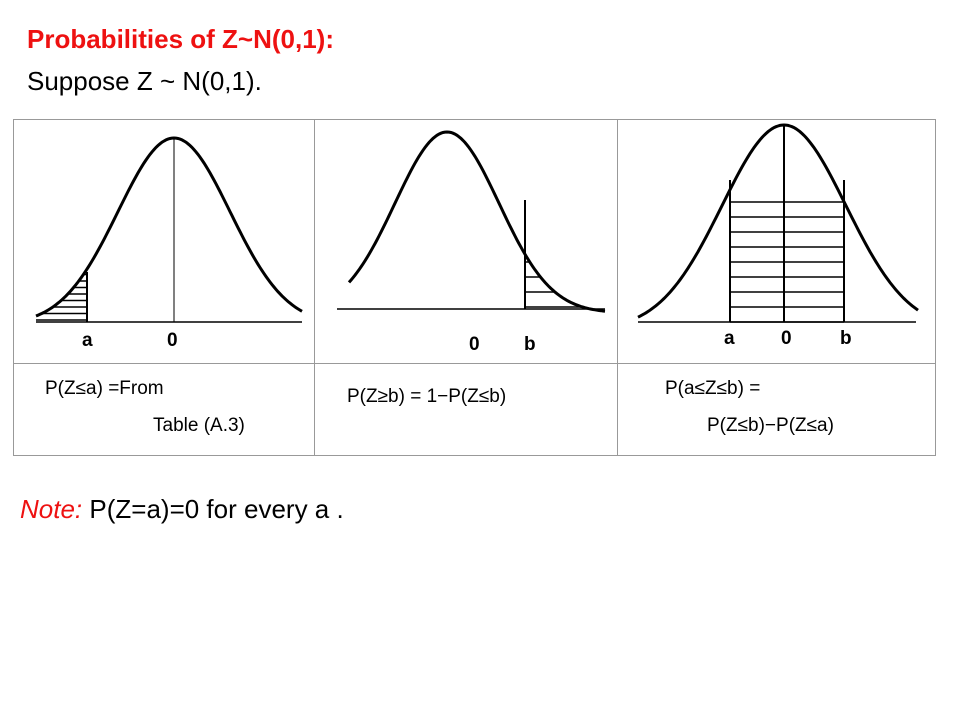 The image size is (960, 720). Describe the element at coordinates (770, 425) in the screenshot. I see `caption-between-line2: P(Z≤b)−P(Z≤a)` at that location.